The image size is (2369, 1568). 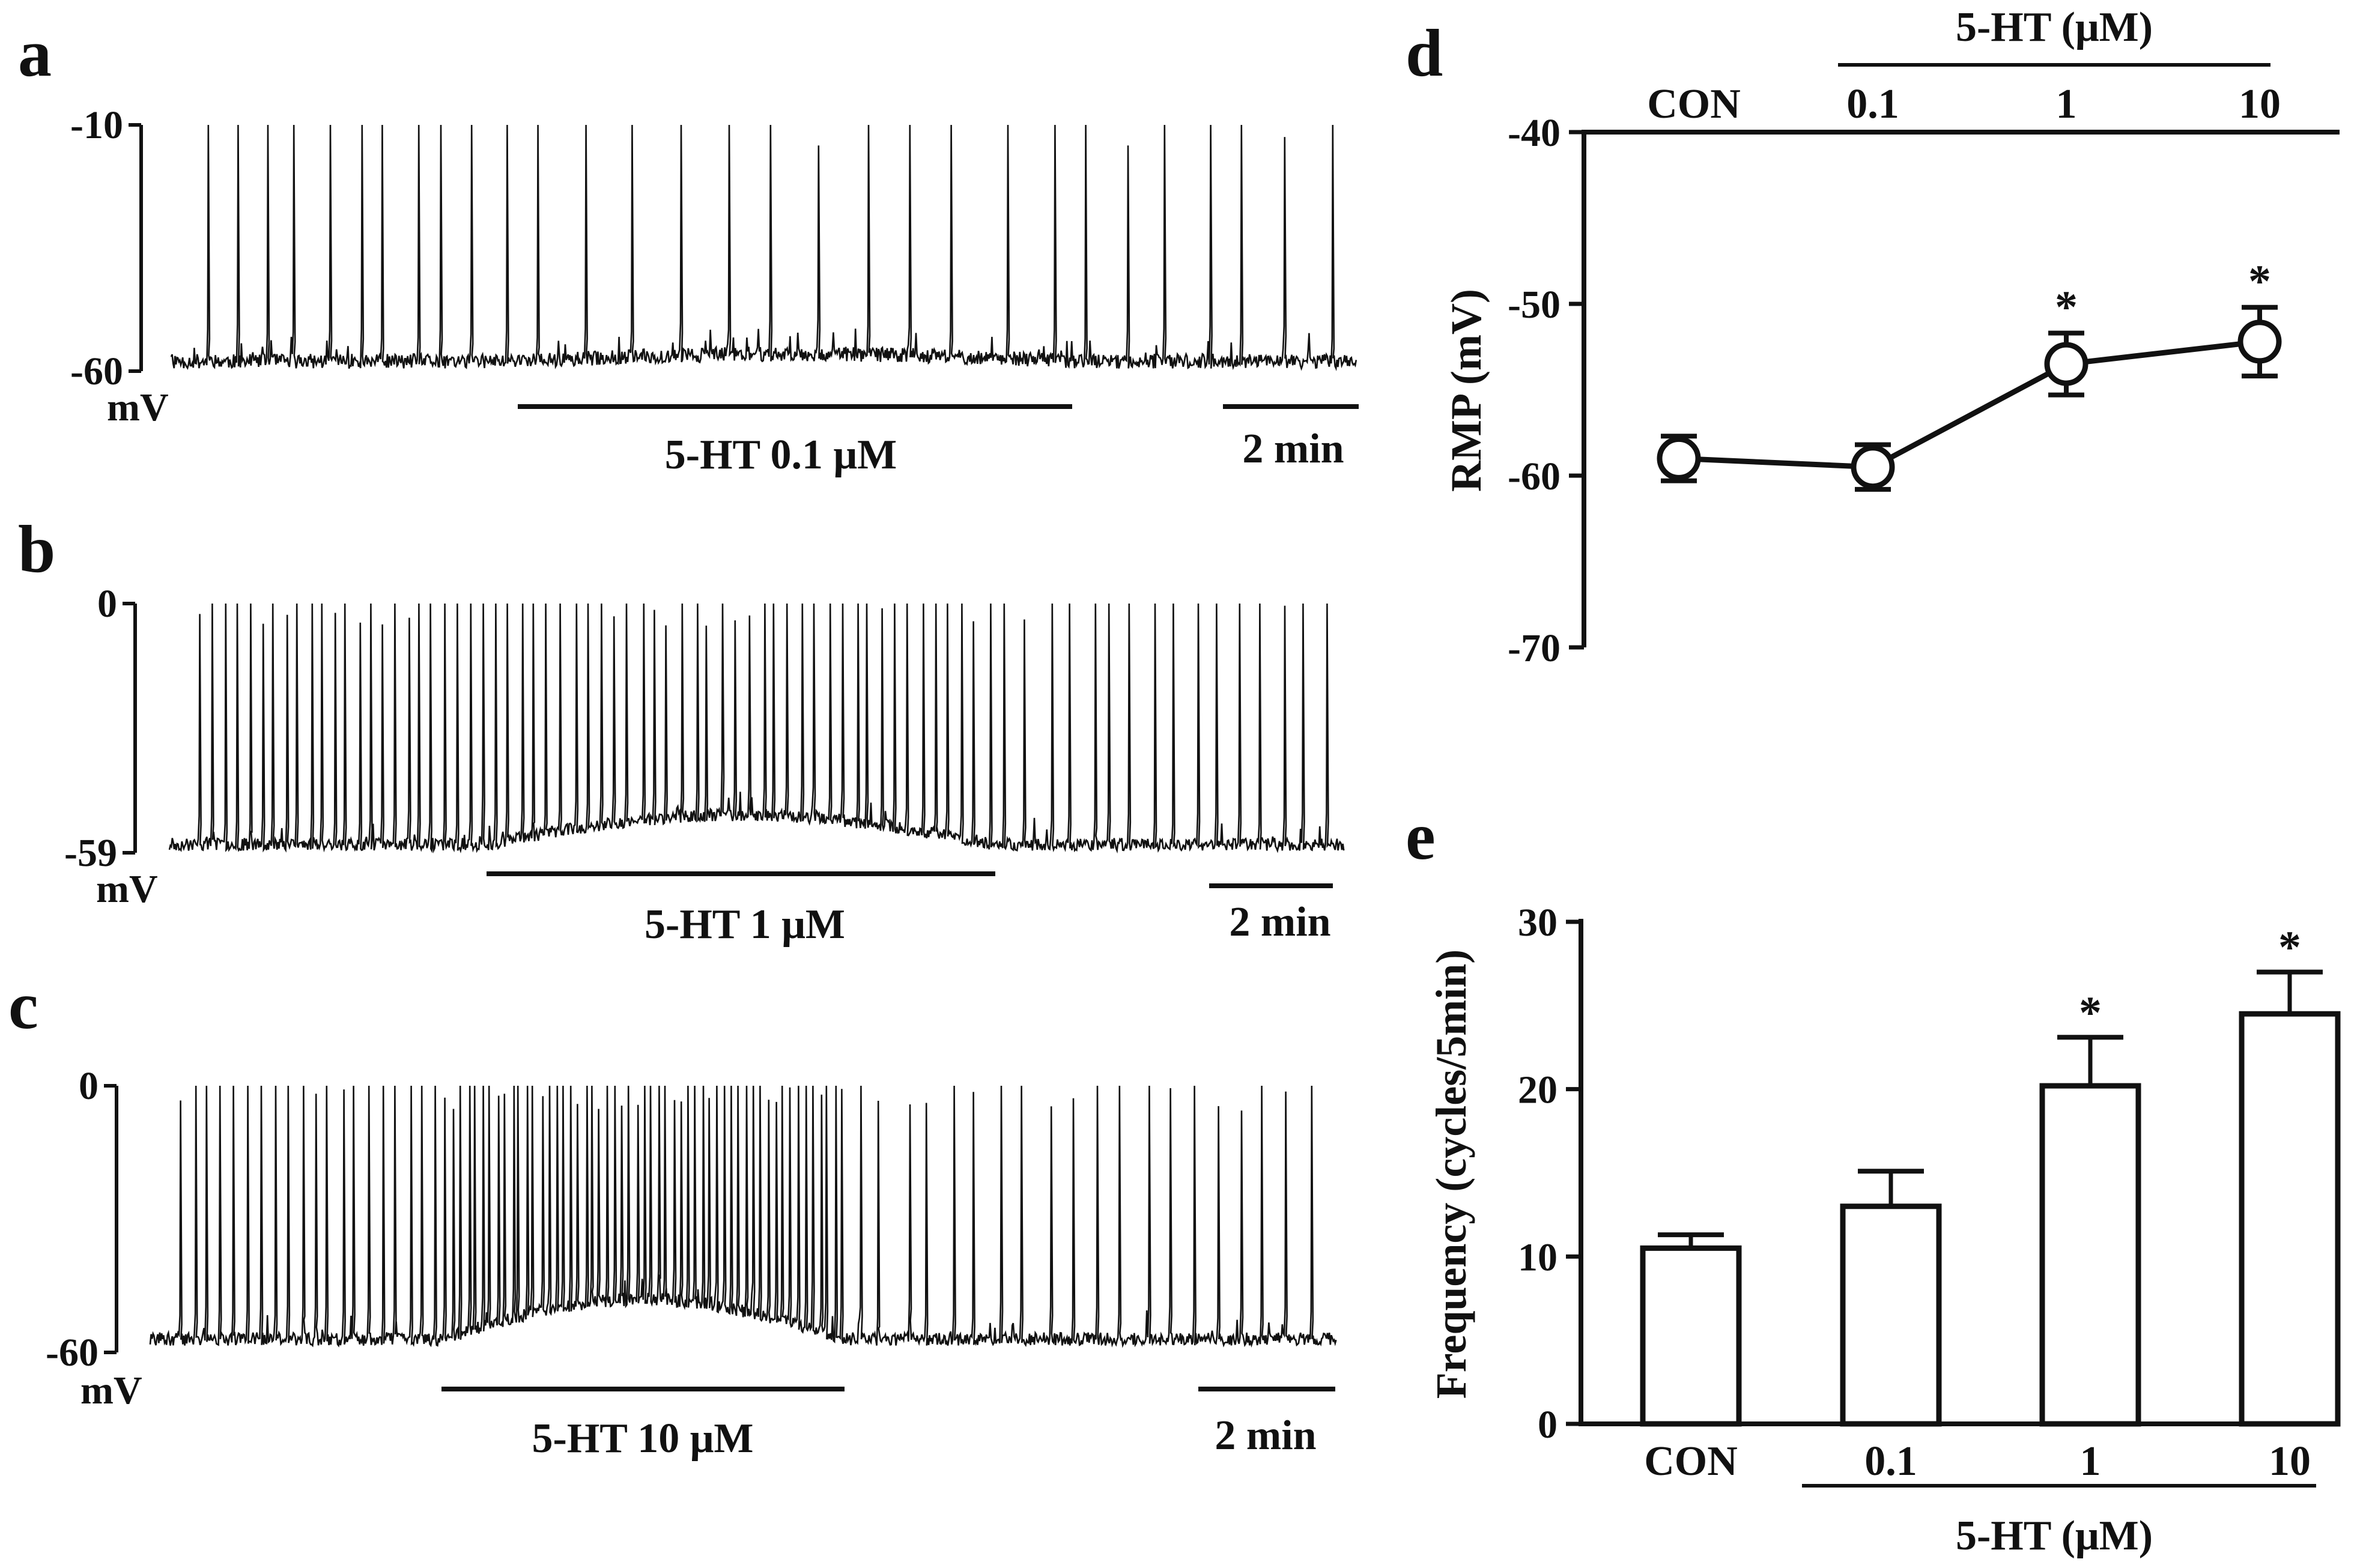 What do you see at coordinates (1534, 648) in the screenshot?
I see `panel-d-y-tick-label: -70` at bounding box center [1534, 648].